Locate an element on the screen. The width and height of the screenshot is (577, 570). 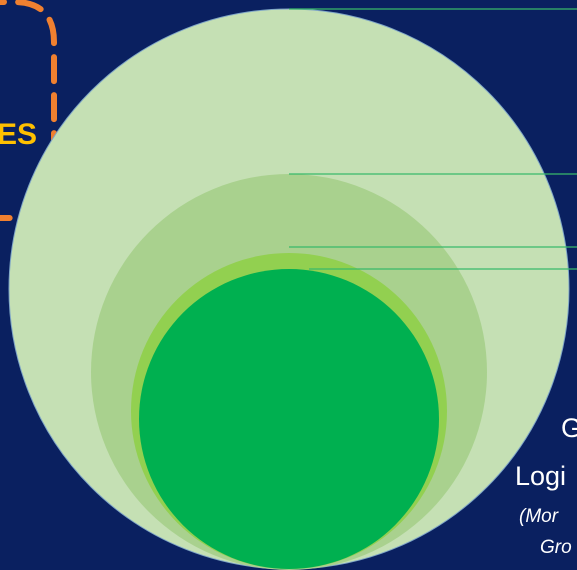
cropped-right-label-line-2: Logi is located at coordinates (540, 476).